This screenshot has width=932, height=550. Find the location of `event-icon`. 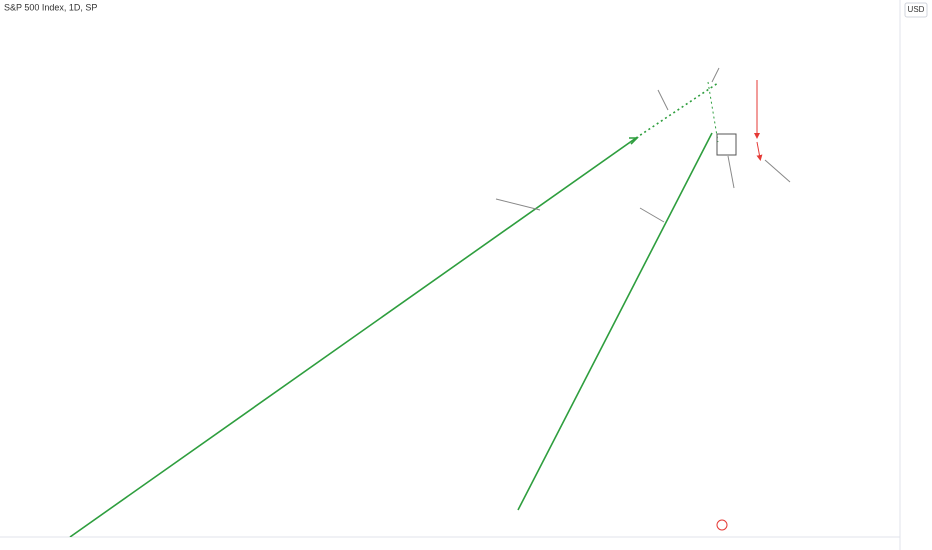

event-icon is located at coordinates (722, 525).